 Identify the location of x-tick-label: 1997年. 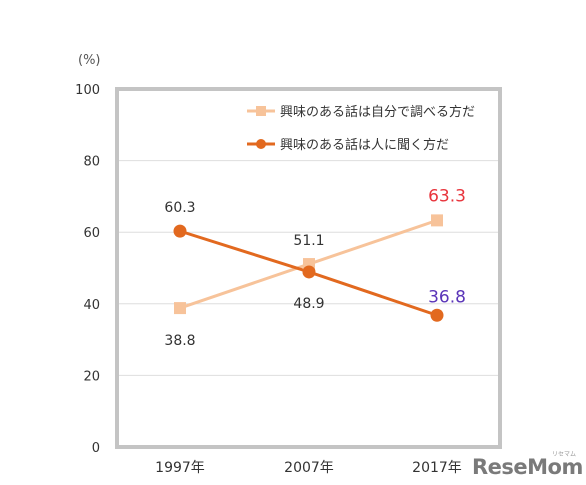
(180, 468).